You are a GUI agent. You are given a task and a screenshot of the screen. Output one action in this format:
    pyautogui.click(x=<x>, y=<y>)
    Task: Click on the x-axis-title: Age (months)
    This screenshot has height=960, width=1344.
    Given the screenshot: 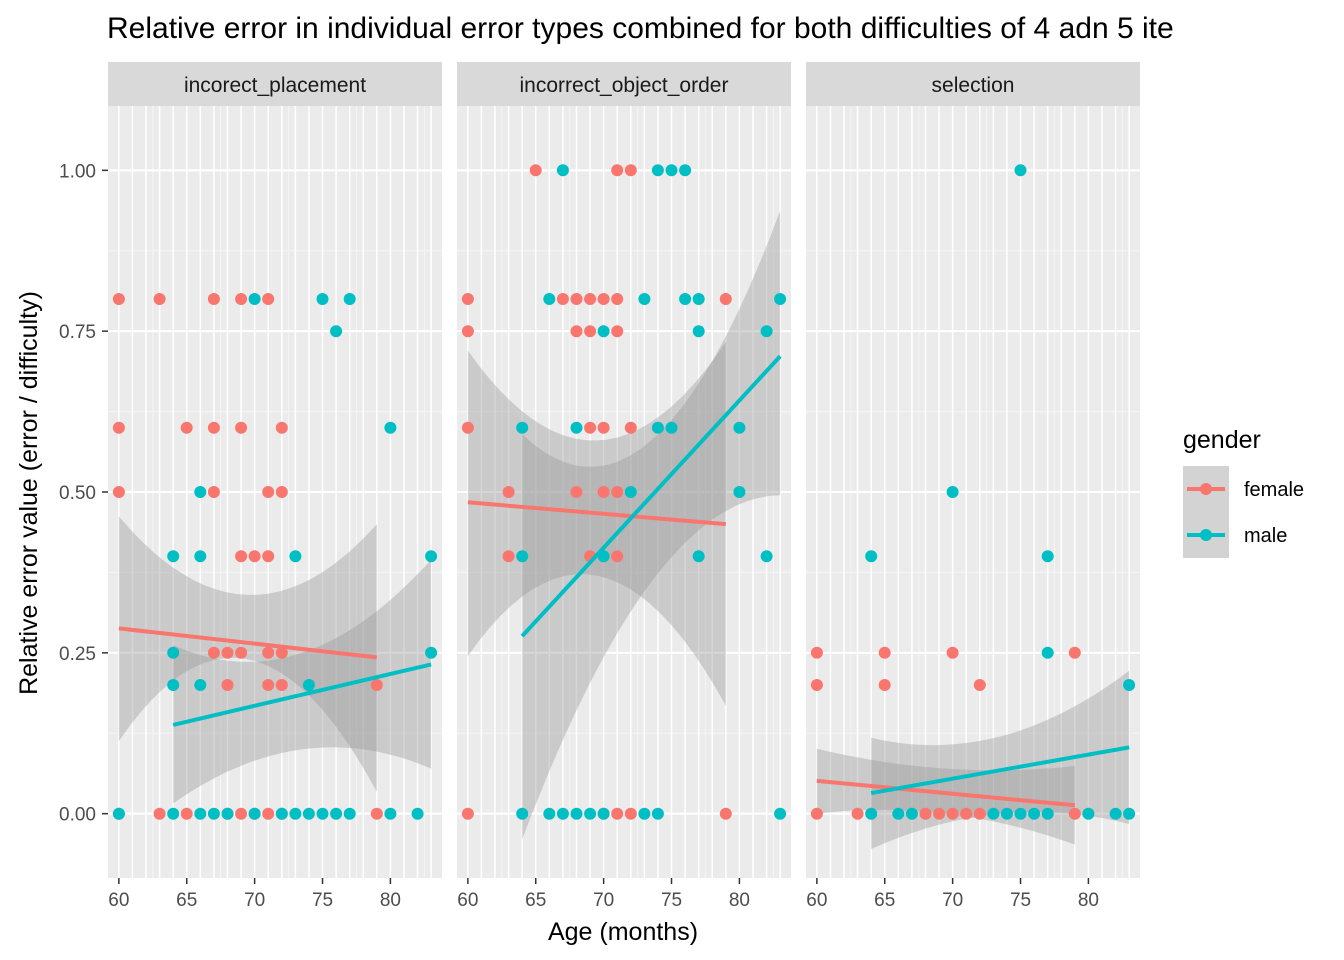 What is the action you would take?
    pyautogui.click(x=623, y=932)
    